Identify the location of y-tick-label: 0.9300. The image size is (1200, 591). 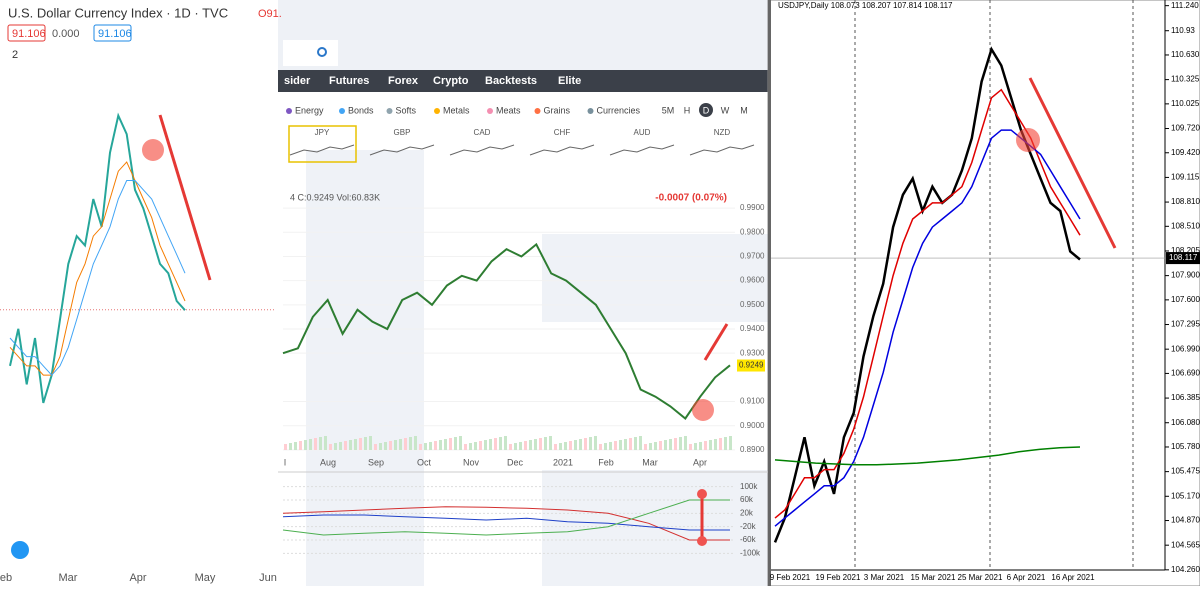
(752, 352).